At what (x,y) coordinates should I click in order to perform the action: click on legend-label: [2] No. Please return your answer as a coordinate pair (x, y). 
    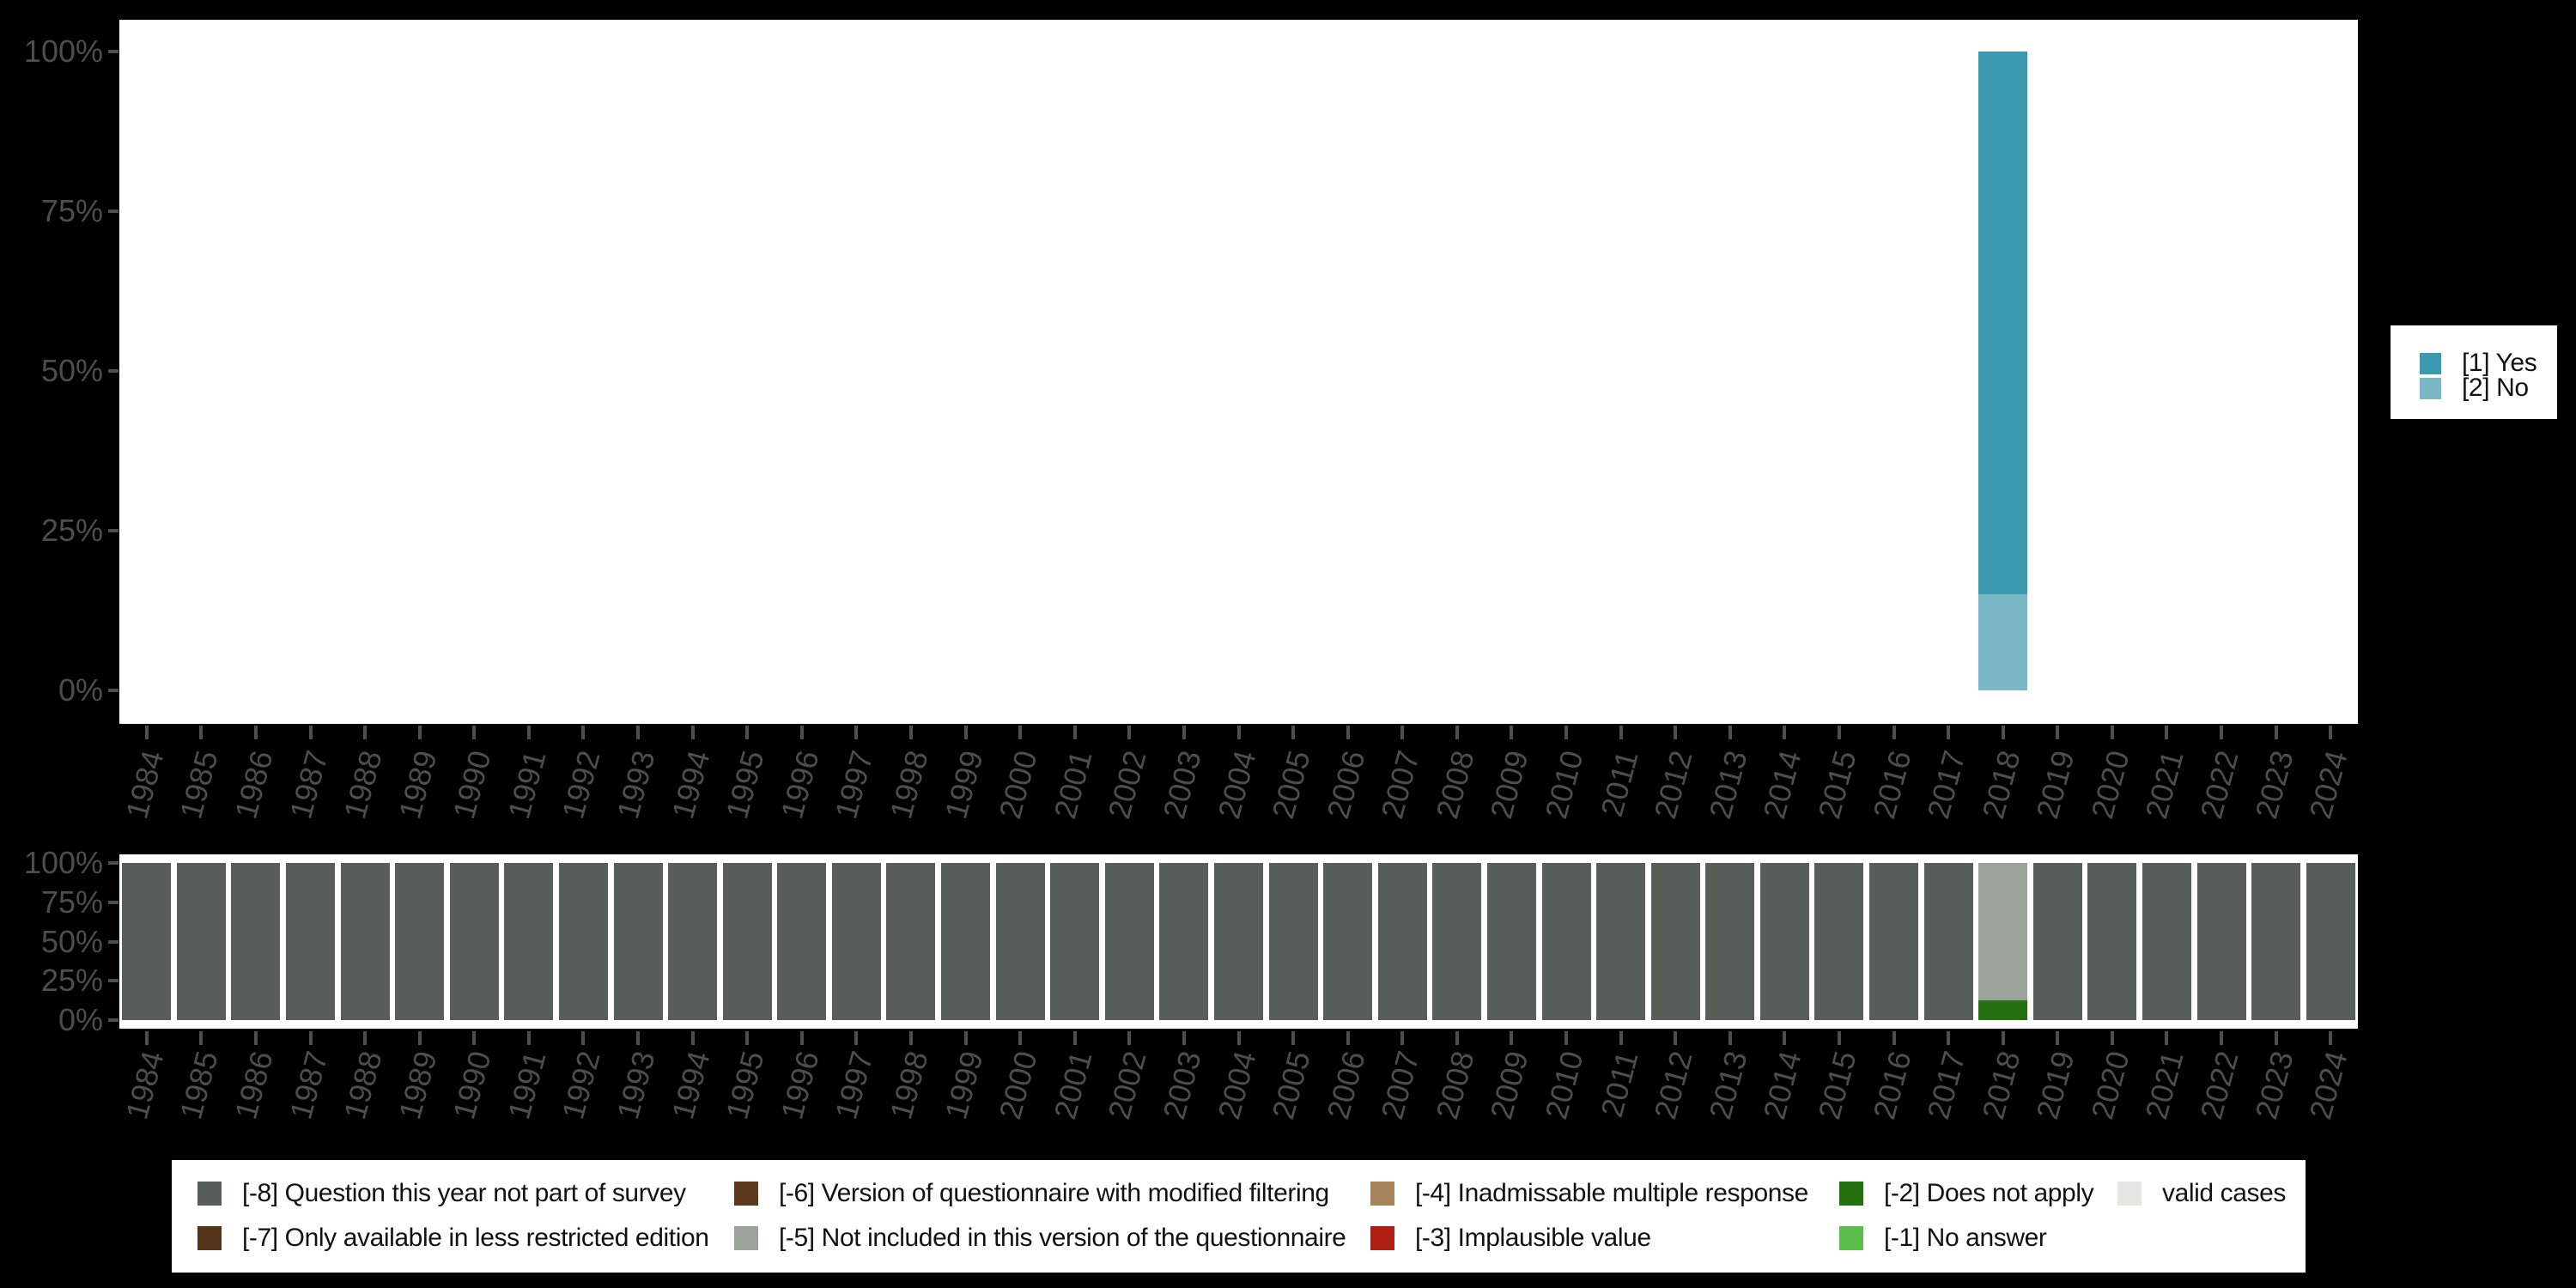
    Looking at the image, I should click on (2495, 388).